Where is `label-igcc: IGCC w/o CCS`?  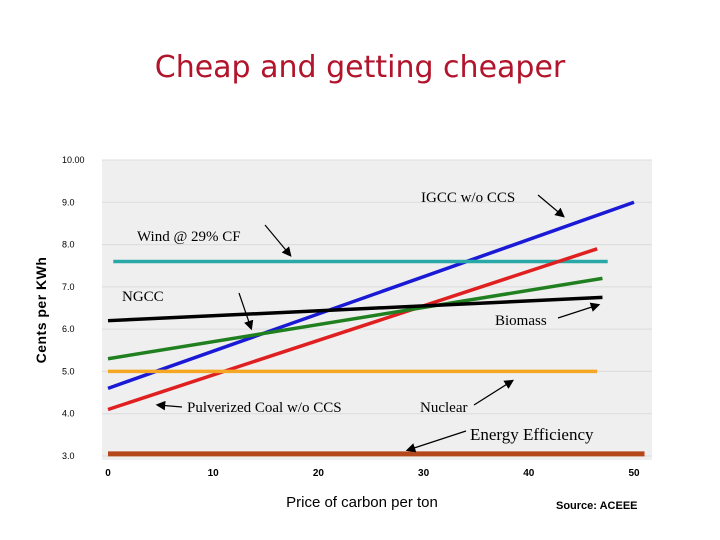 label-igcc: IGCC w/o CCS is located at coordinates (468, 198).